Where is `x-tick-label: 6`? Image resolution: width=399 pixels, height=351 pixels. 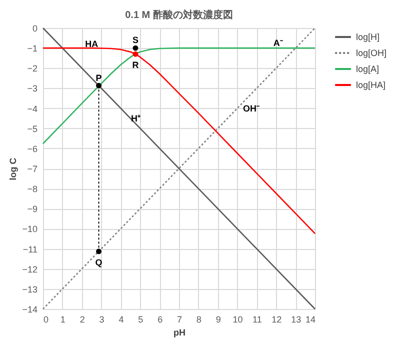
x-tick-label: 6 is located at coordinates (160, 319).